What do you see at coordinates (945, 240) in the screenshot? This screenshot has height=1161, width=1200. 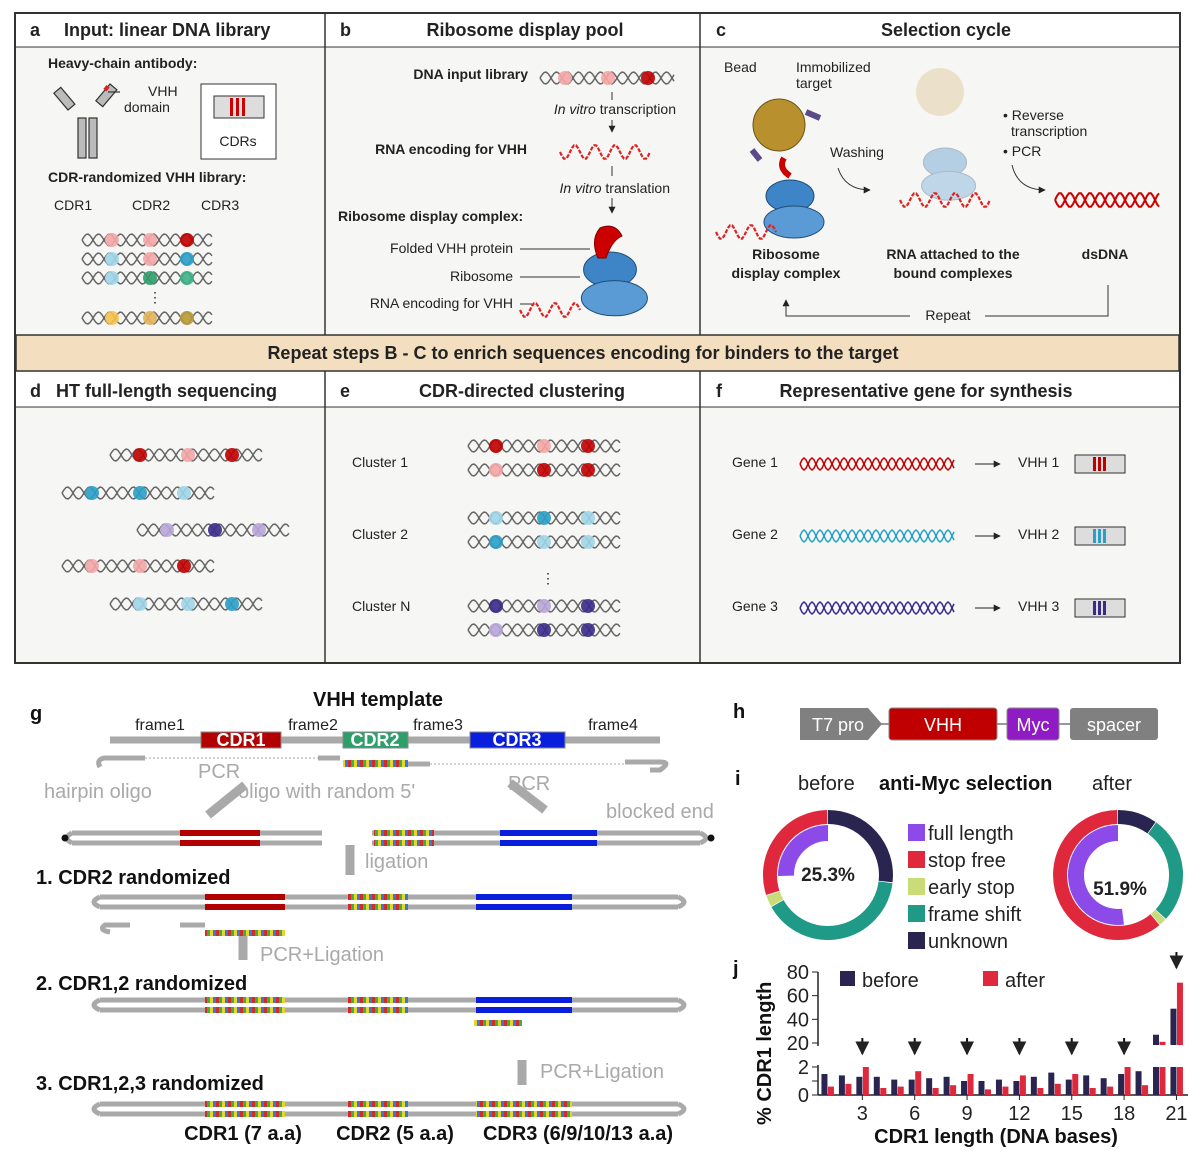 I see `cycle-arrows` at bounding box center [945, 240].